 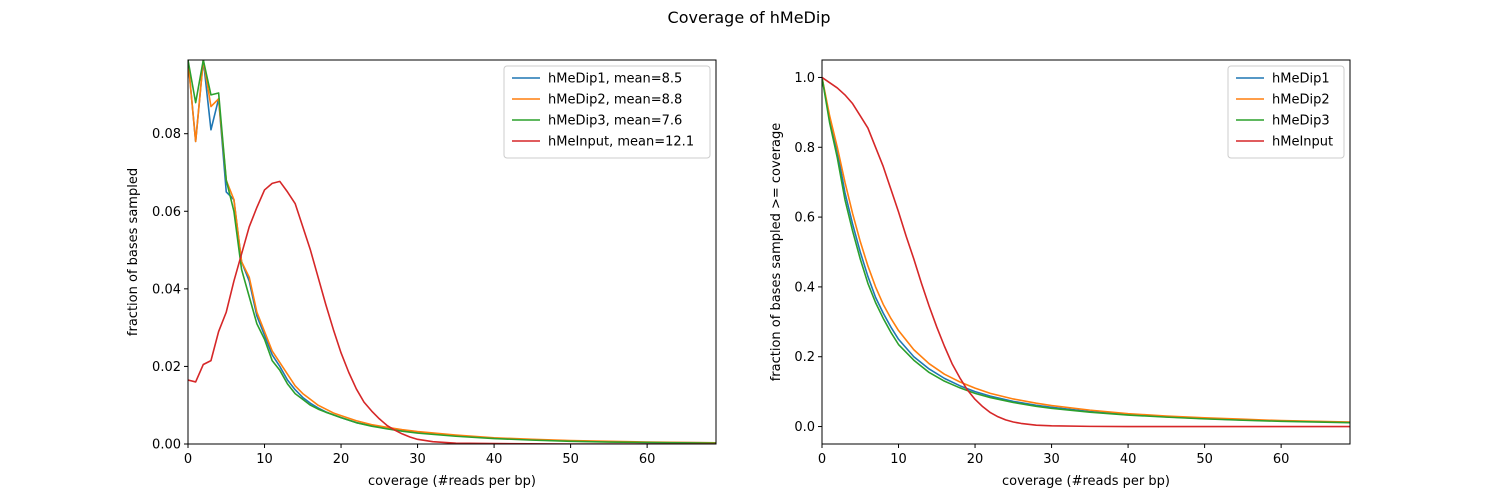 What do you see at coordinates (1301, 121) in the screenshot?
I see `legend-label: hMeDip3` at bounding box center [1301, 121].